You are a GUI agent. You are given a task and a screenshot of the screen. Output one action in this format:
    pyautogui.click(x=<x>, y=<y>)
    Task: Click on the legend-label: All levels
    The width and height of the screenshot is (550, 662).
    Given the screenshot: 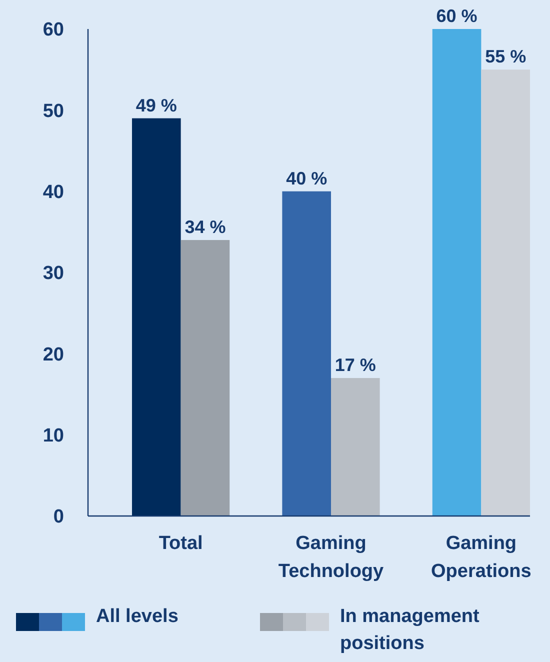 What is the action you would take?
    pyautogui.click(x=137, y=616)
    